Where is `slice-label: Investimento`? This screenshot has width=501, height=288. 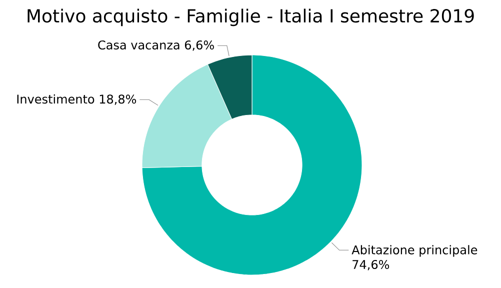
slice-label: Investimento is located at coordinates (55, 99).